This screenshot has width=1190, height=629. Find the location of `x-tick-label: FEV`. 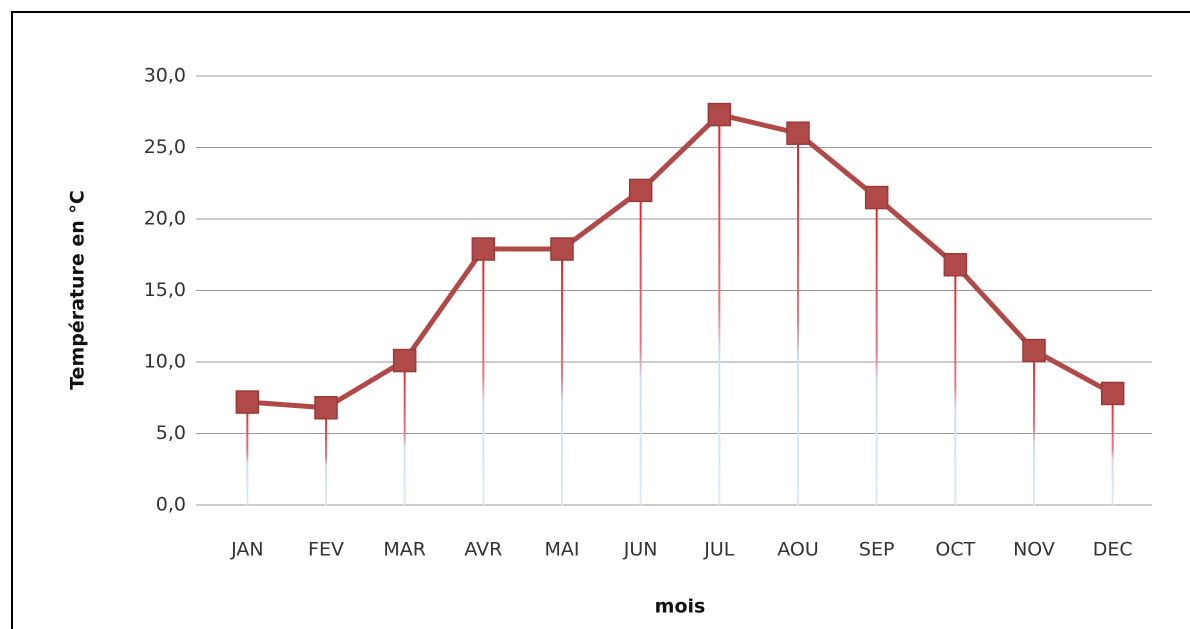

x-tick-label: FEV is located at coordinates (326, 550).